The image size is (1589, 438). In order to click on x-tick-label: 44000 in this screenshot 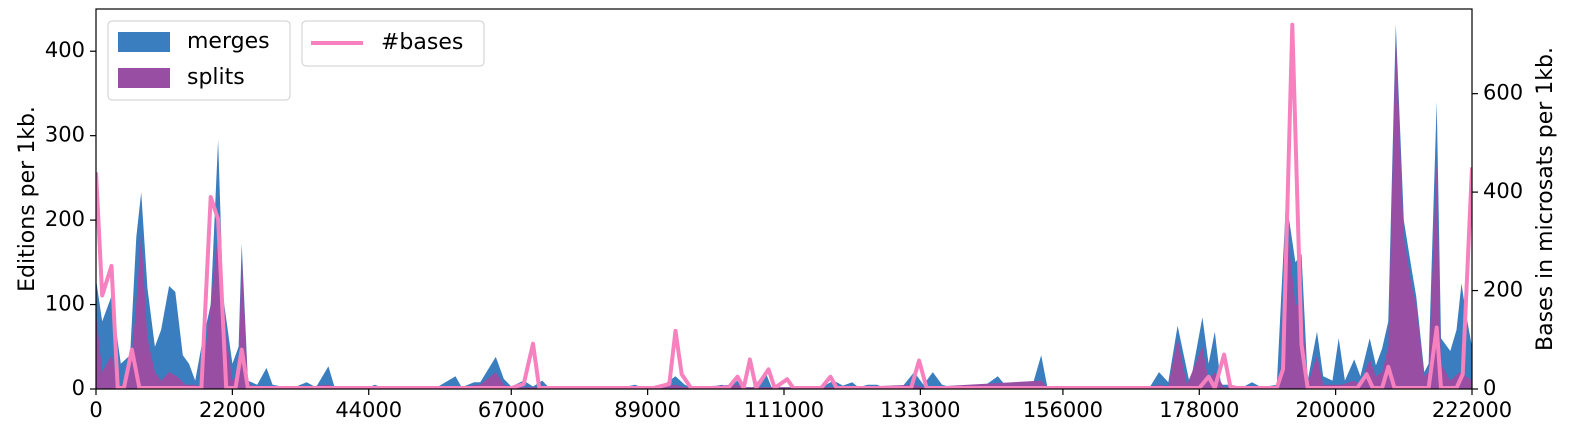, I will do `click(368, 410)`.